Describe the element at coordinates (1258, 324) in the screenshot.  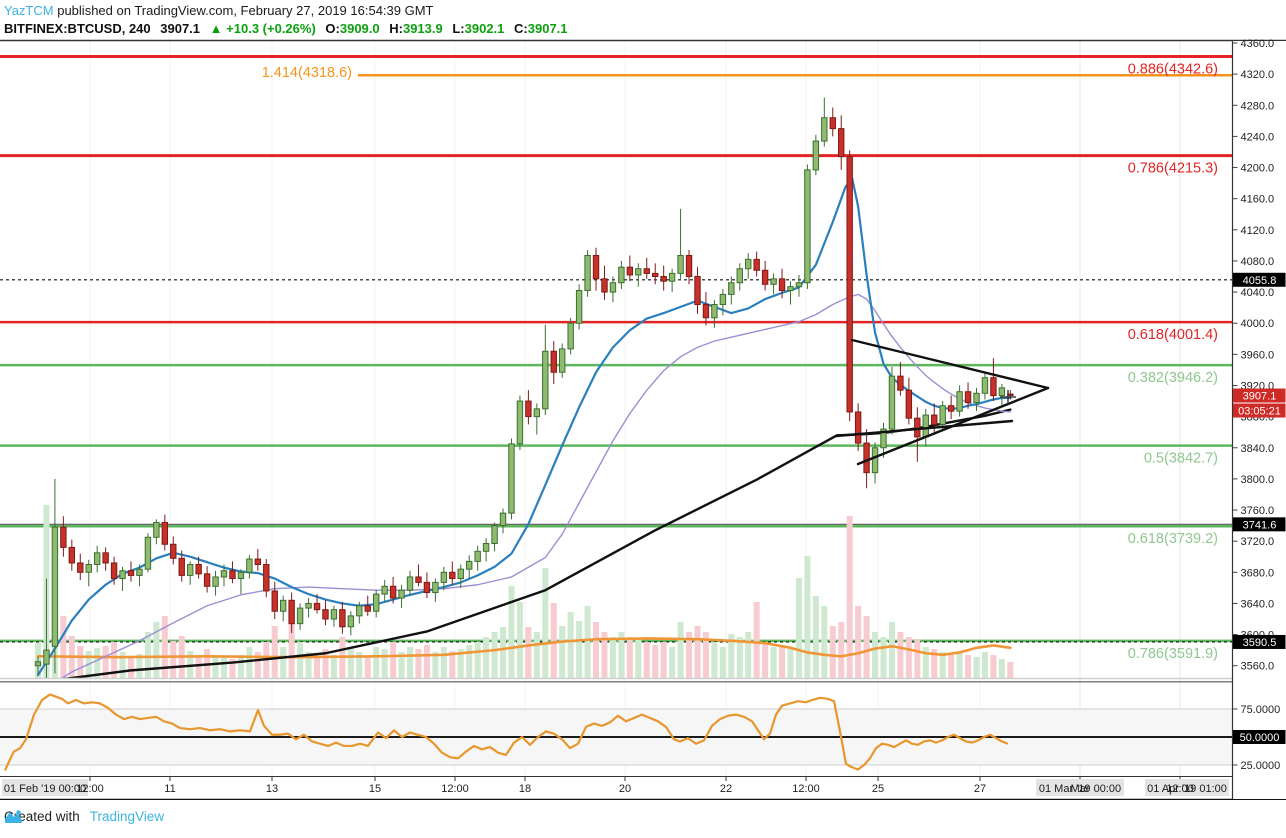
I see `svg-text: 4000.0` at that location.